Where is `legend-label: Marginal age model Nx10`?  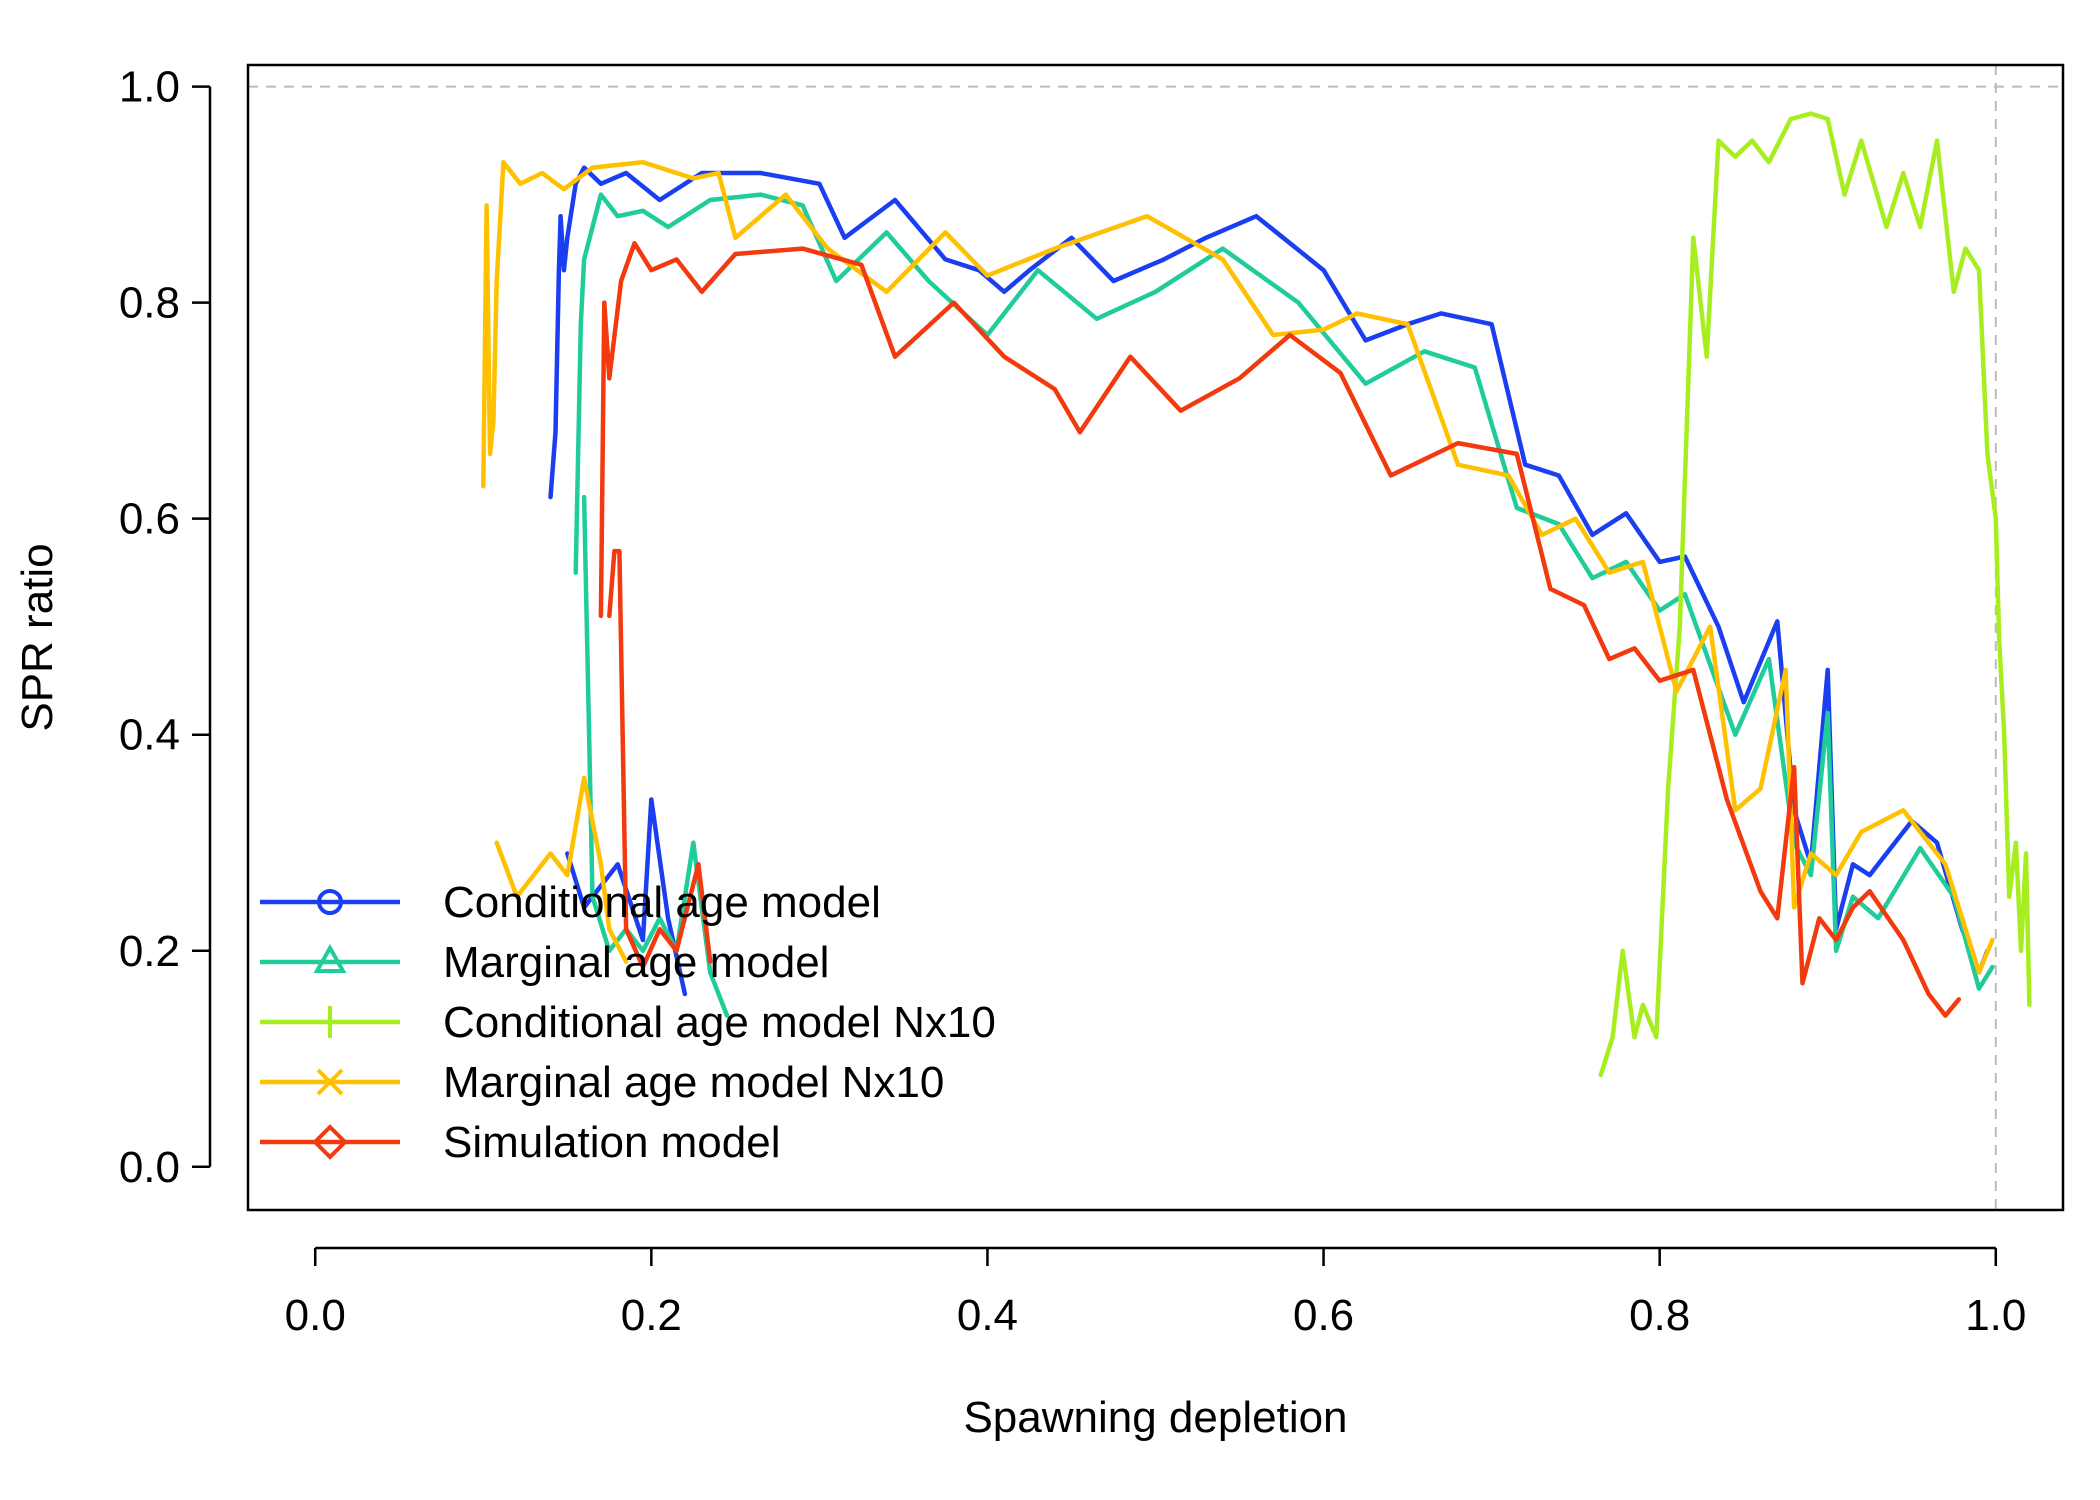 legend-label: Marginal age model Nx10 is located at coordinates (693, 1082).